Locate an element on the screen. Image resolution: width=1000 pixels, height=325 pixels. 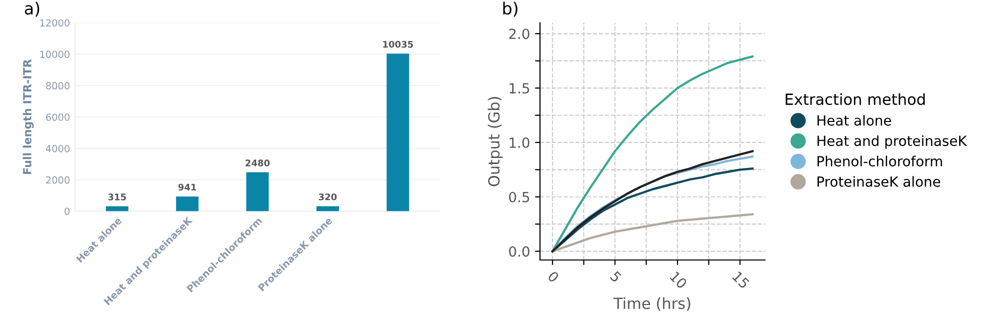
legend-label: Heat alone is located at coordinates (855, 120).